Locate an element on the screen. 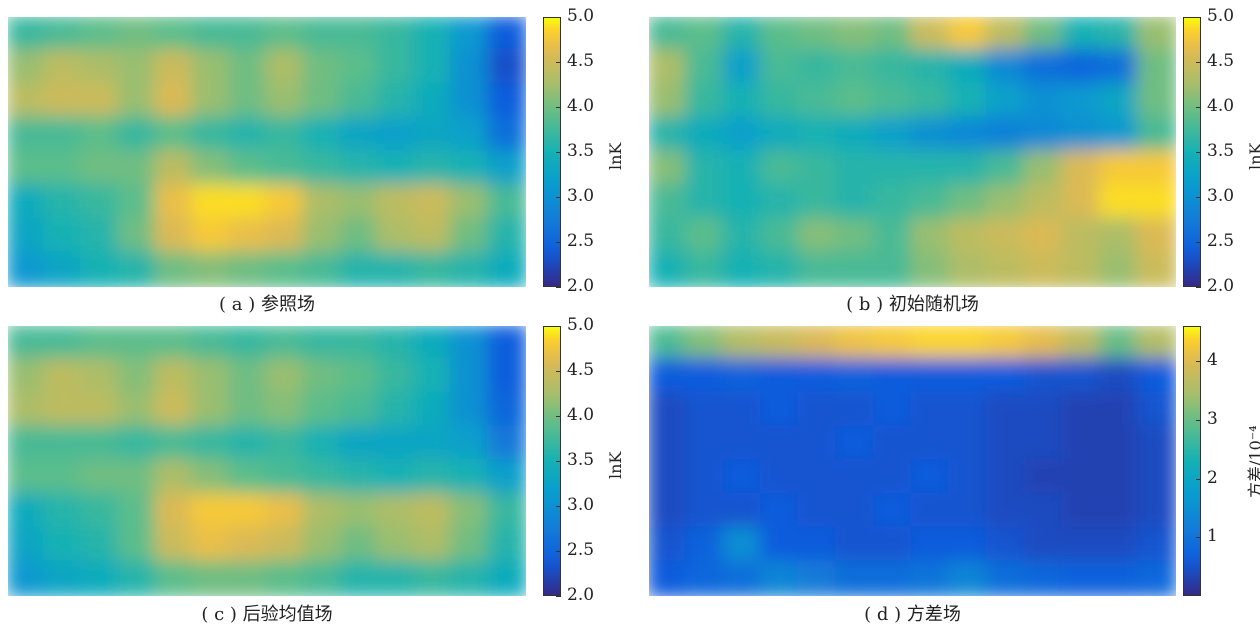  colorbar-d is located at coordinates (1192, 461).